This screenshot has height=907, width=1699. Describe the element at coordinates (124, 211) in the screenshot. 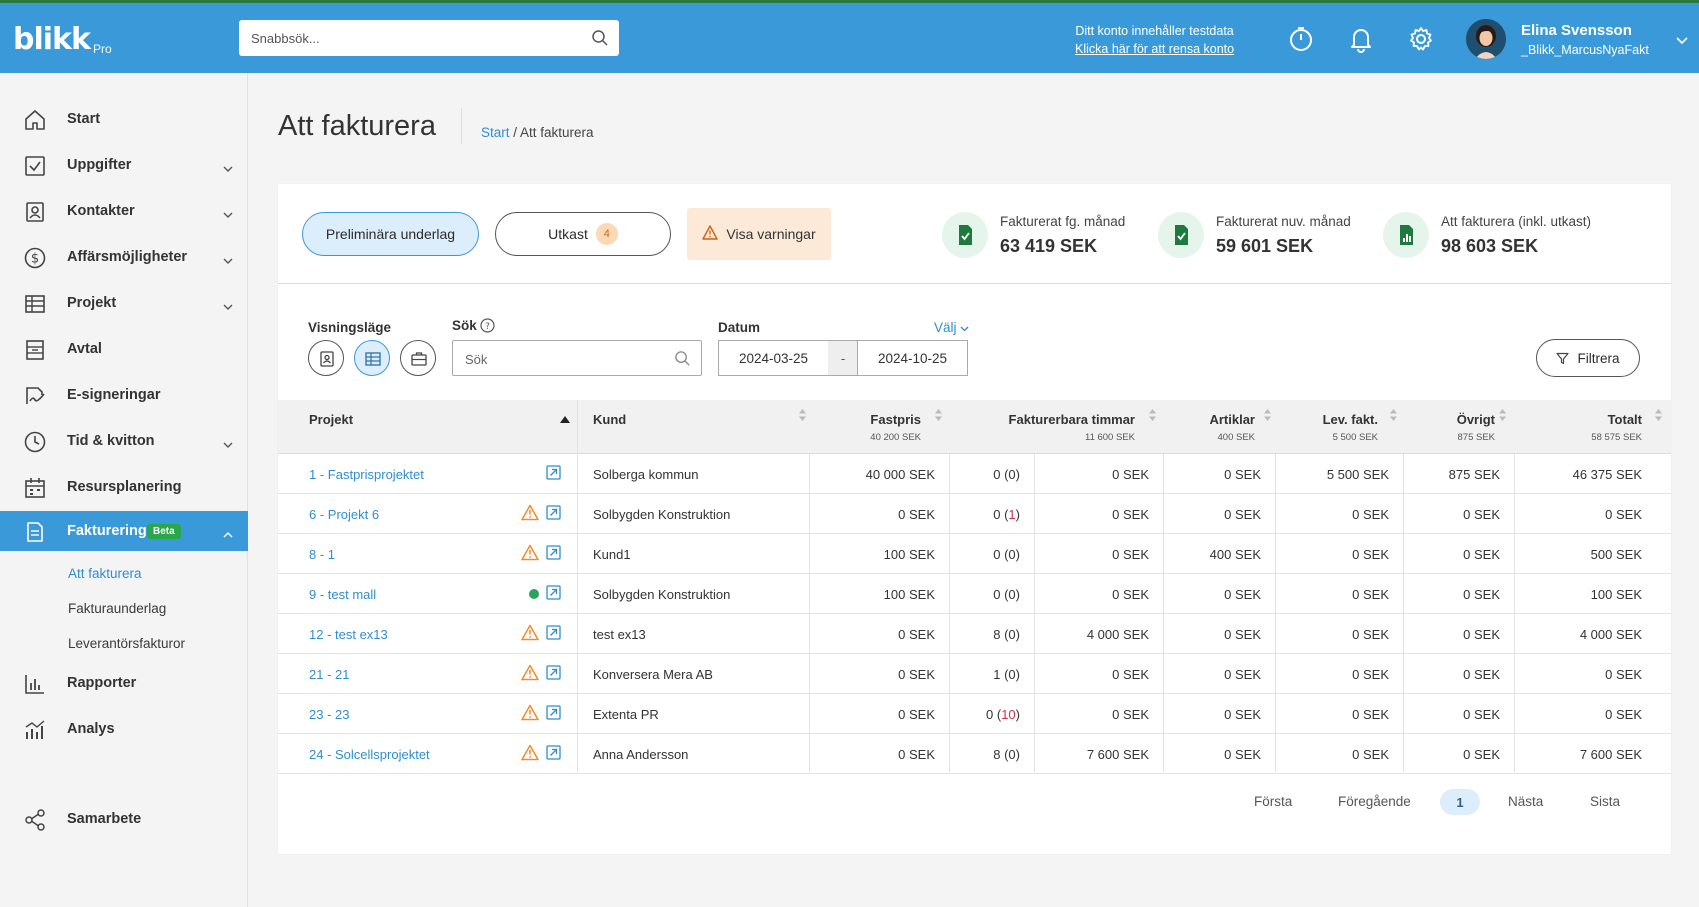

I see `sidebar-item-kontakter: Kontakter` at that location.